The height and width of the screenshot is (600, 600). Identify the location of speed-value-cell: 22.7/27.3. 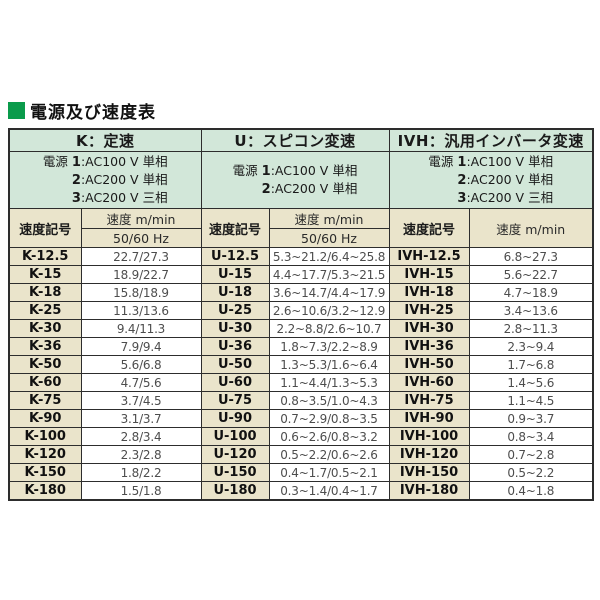
(141, 256).